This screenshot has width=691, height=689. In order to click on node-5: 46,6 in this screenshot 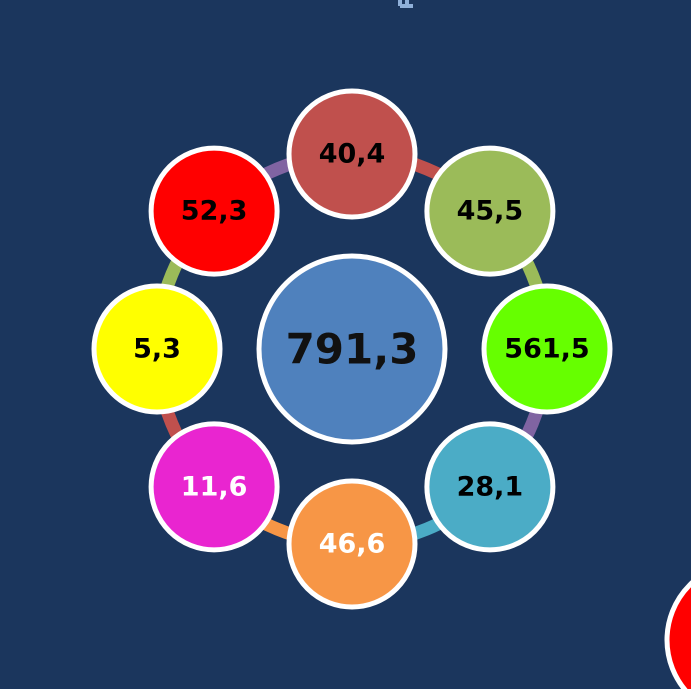, I will do `click(352, 544)`.